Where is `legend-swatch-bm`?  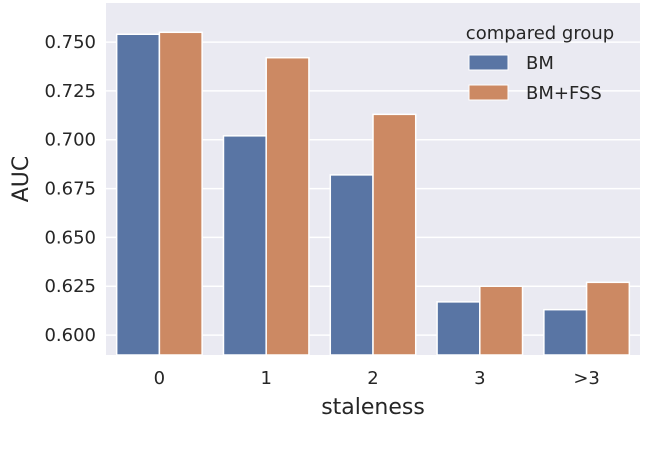
legend-swatch-bm is located at coordinates (488, 62).